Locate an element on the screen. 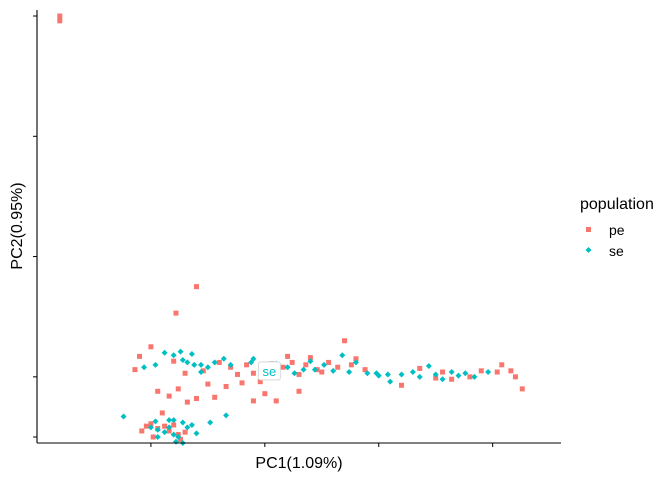 This screenshot has height=480, width=672. legend-title: population is located at coordinates (617, 204).